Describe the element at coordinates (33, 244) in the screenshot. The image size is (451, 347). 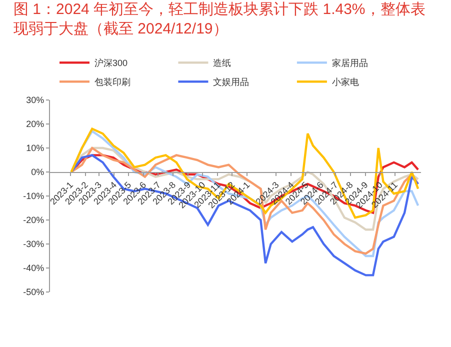
I see `y-tick-label: -30%` at that location.